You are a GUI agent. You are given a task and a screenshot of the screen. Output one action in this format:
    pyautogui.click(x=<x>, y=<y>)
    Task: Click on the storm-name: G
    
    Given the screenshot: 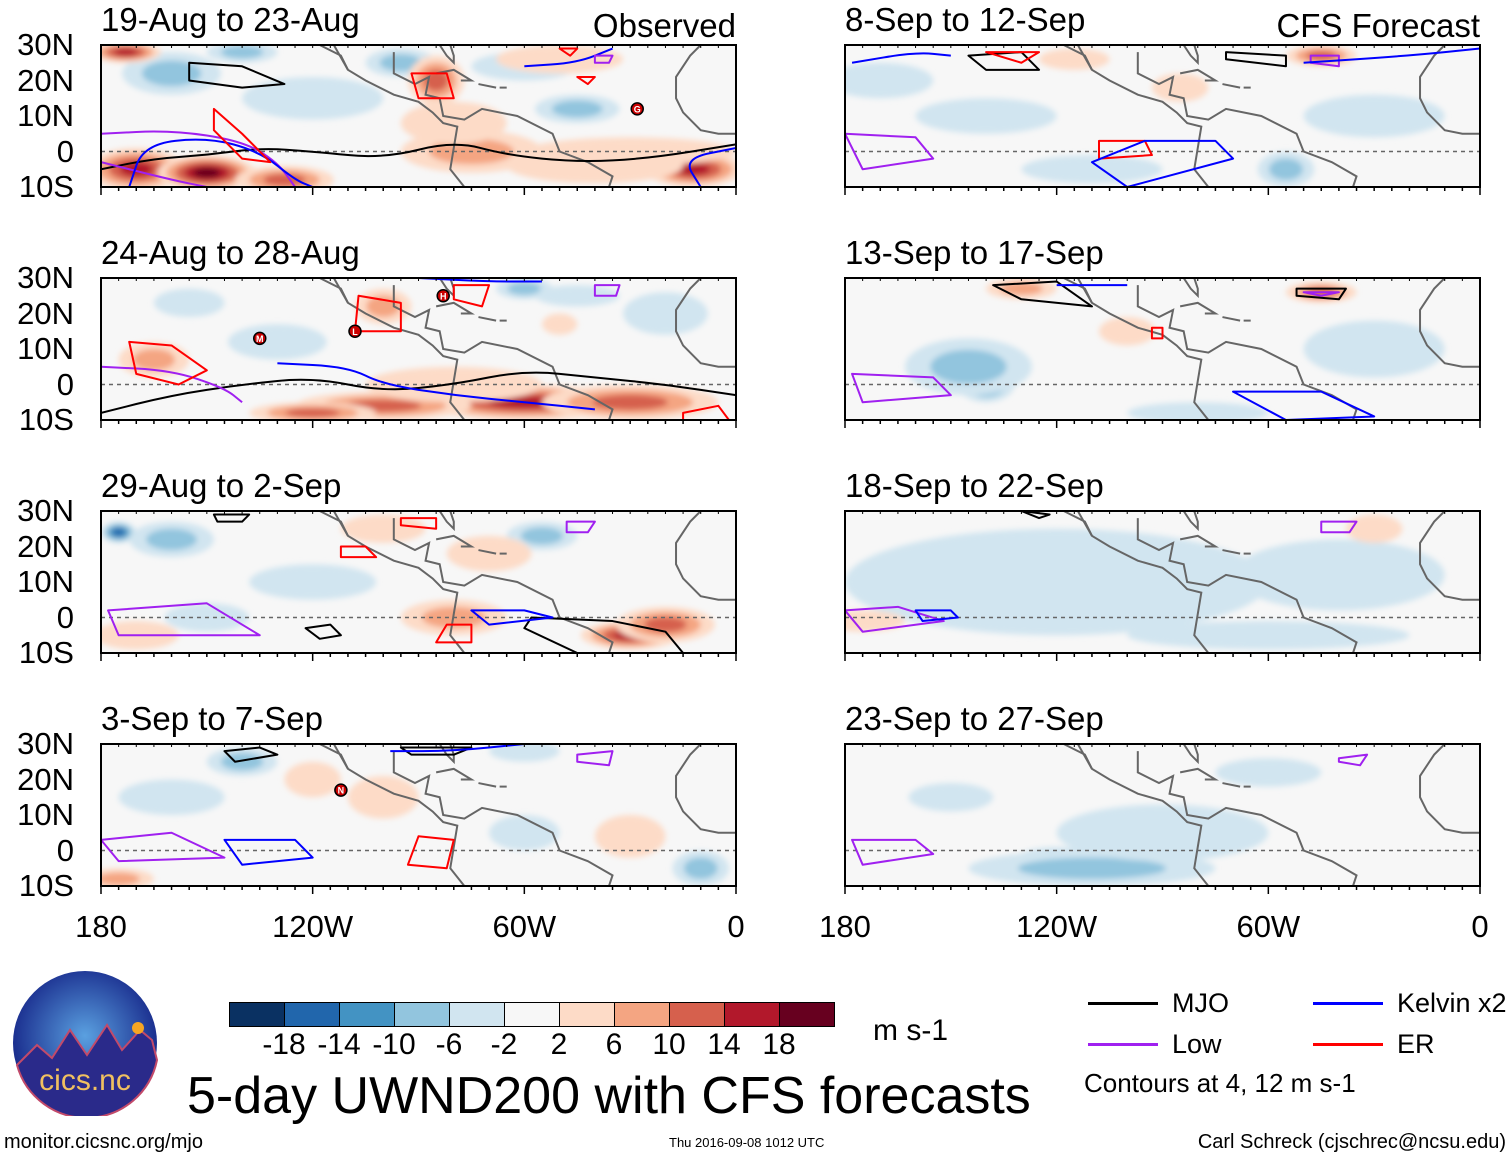 What is the action you would take?
    pyautogui.click(x=637, y=109)
    